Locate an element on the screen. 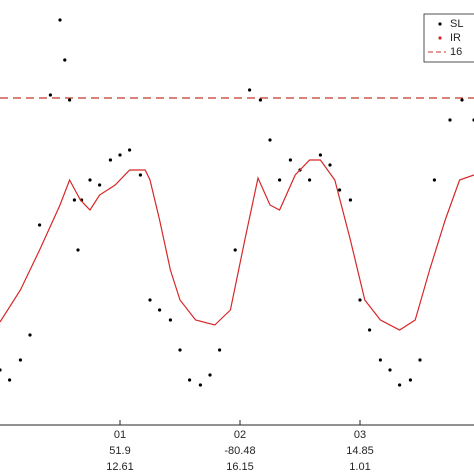 This screenshot has width=474, height=474. x-tick-sublabel: 51.9 is located at coordinates (119, 451).